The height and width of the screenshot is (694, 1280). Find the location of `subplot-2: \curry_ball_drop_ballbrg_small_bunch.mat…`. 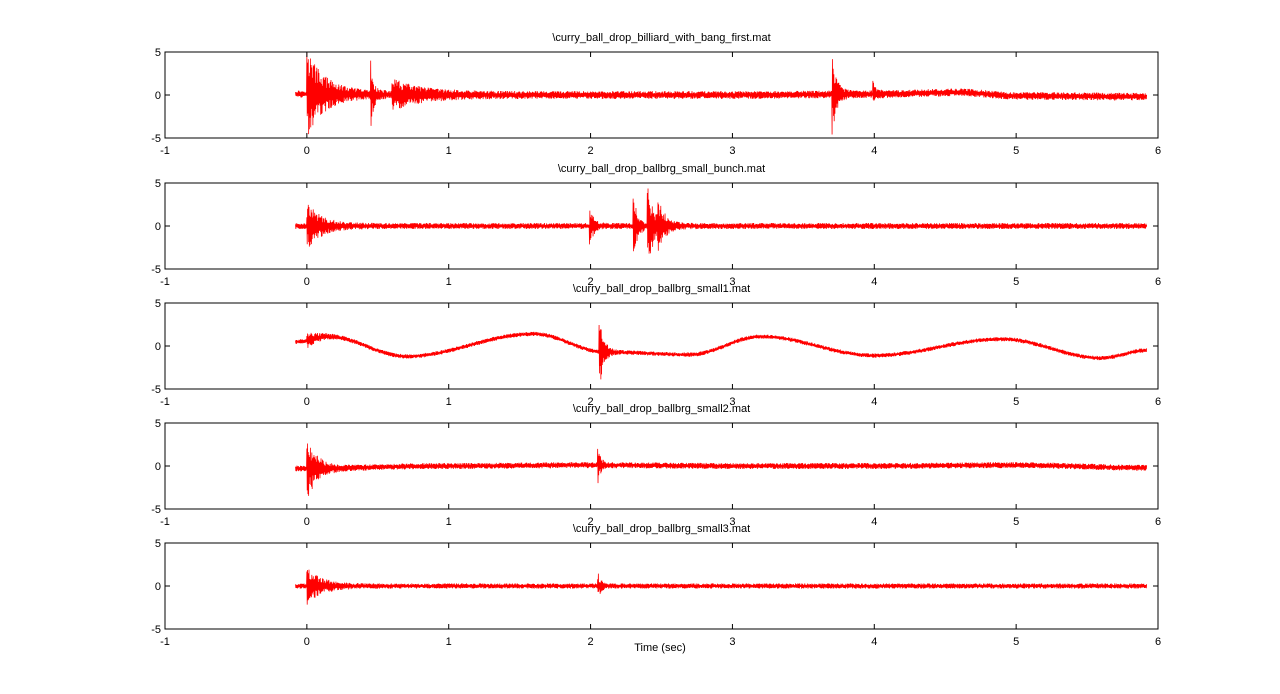

subplot-2: \curry_ball_drop_ballbrg_small_bunch.mat… is located at coordinates (656, 225).